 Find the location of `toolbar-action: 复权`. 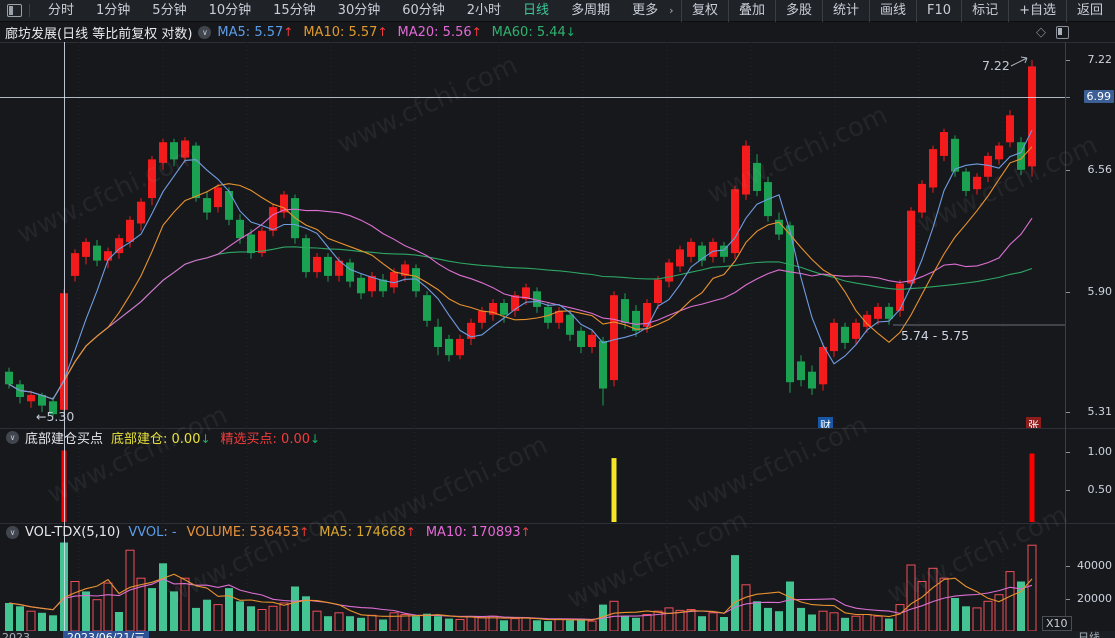

toolbar-action: 复权 is located at coordinates (704, 11).